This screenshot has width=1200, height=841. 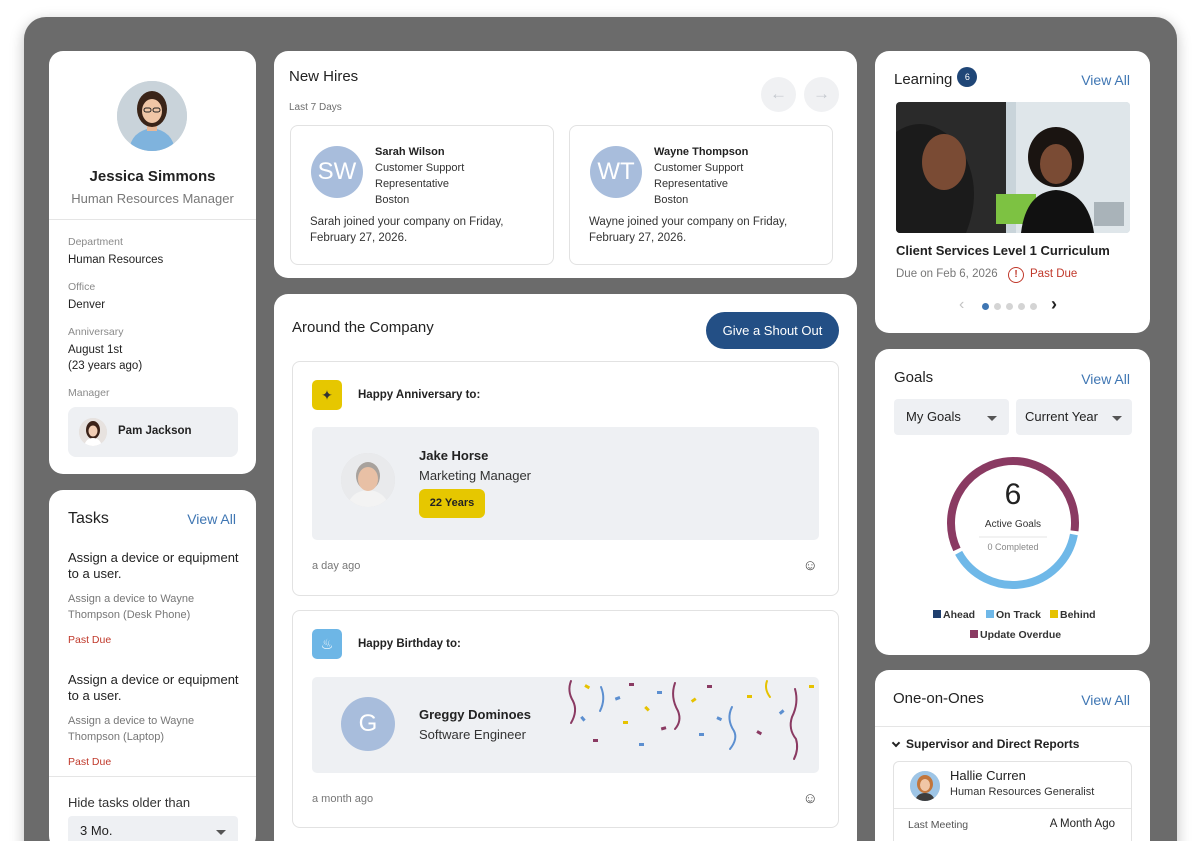 I want to click on carousel-dot-active, so click(x=985, y=306).